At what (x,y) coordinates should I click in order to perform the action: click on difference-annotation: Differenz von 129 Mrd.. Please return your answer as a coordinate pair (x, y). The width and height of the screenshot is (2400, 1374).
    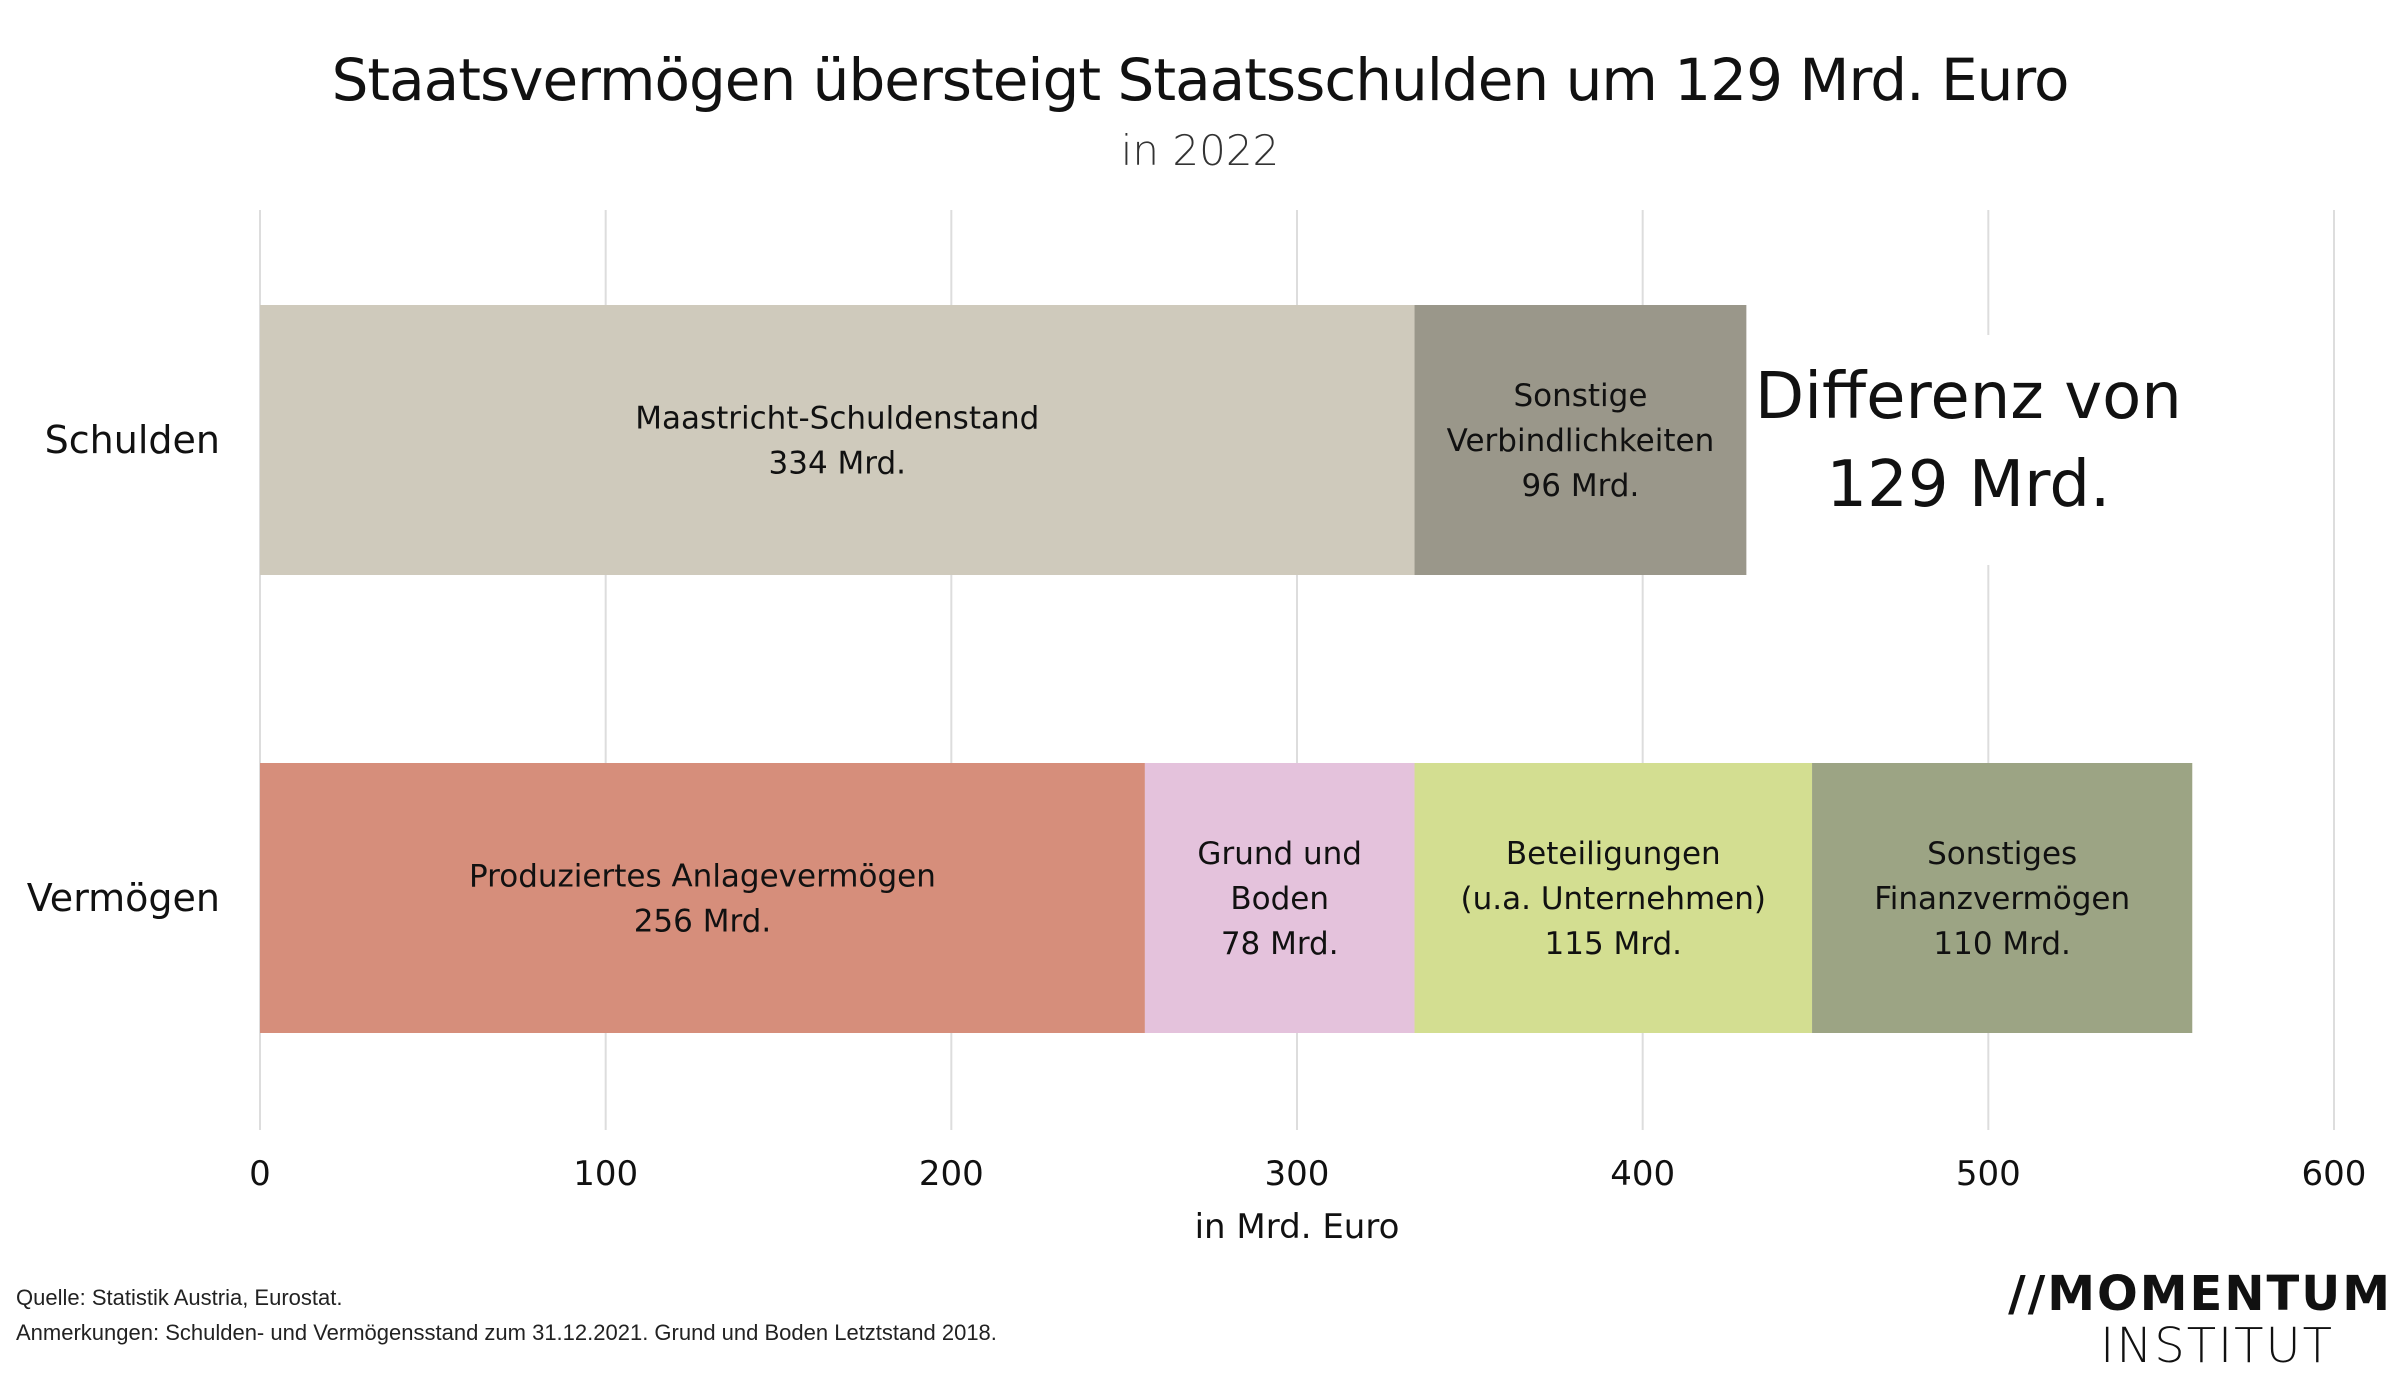
    Looking at the image, I should click on (1976, 450).